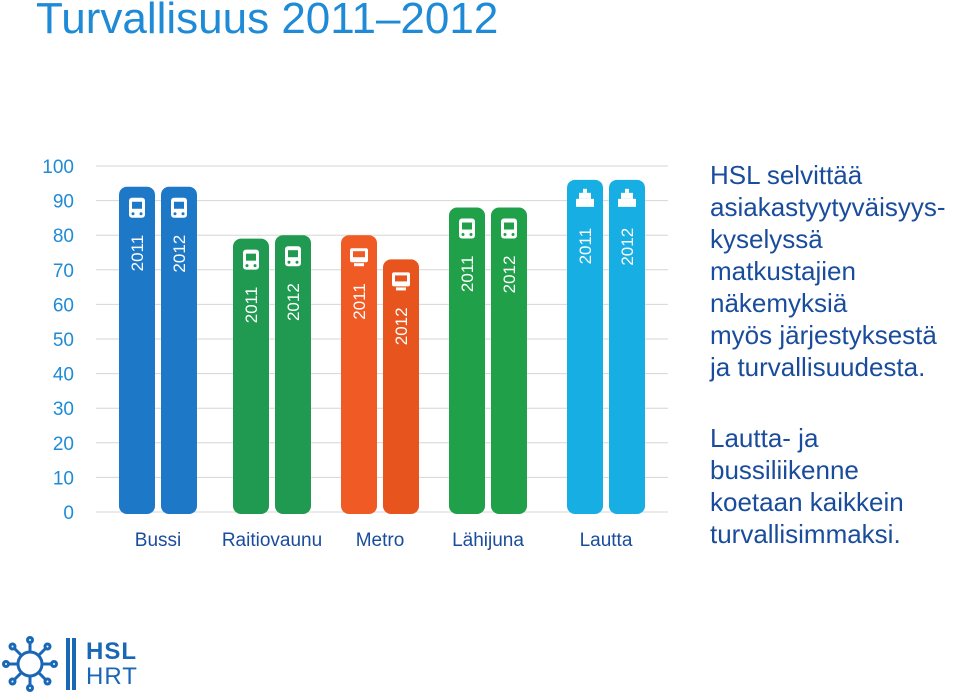 The image size is (960, 694). Describe the element at coordinates (783, 271) in the screenshot. I see `paragraph-line: matkustajien` at that location.